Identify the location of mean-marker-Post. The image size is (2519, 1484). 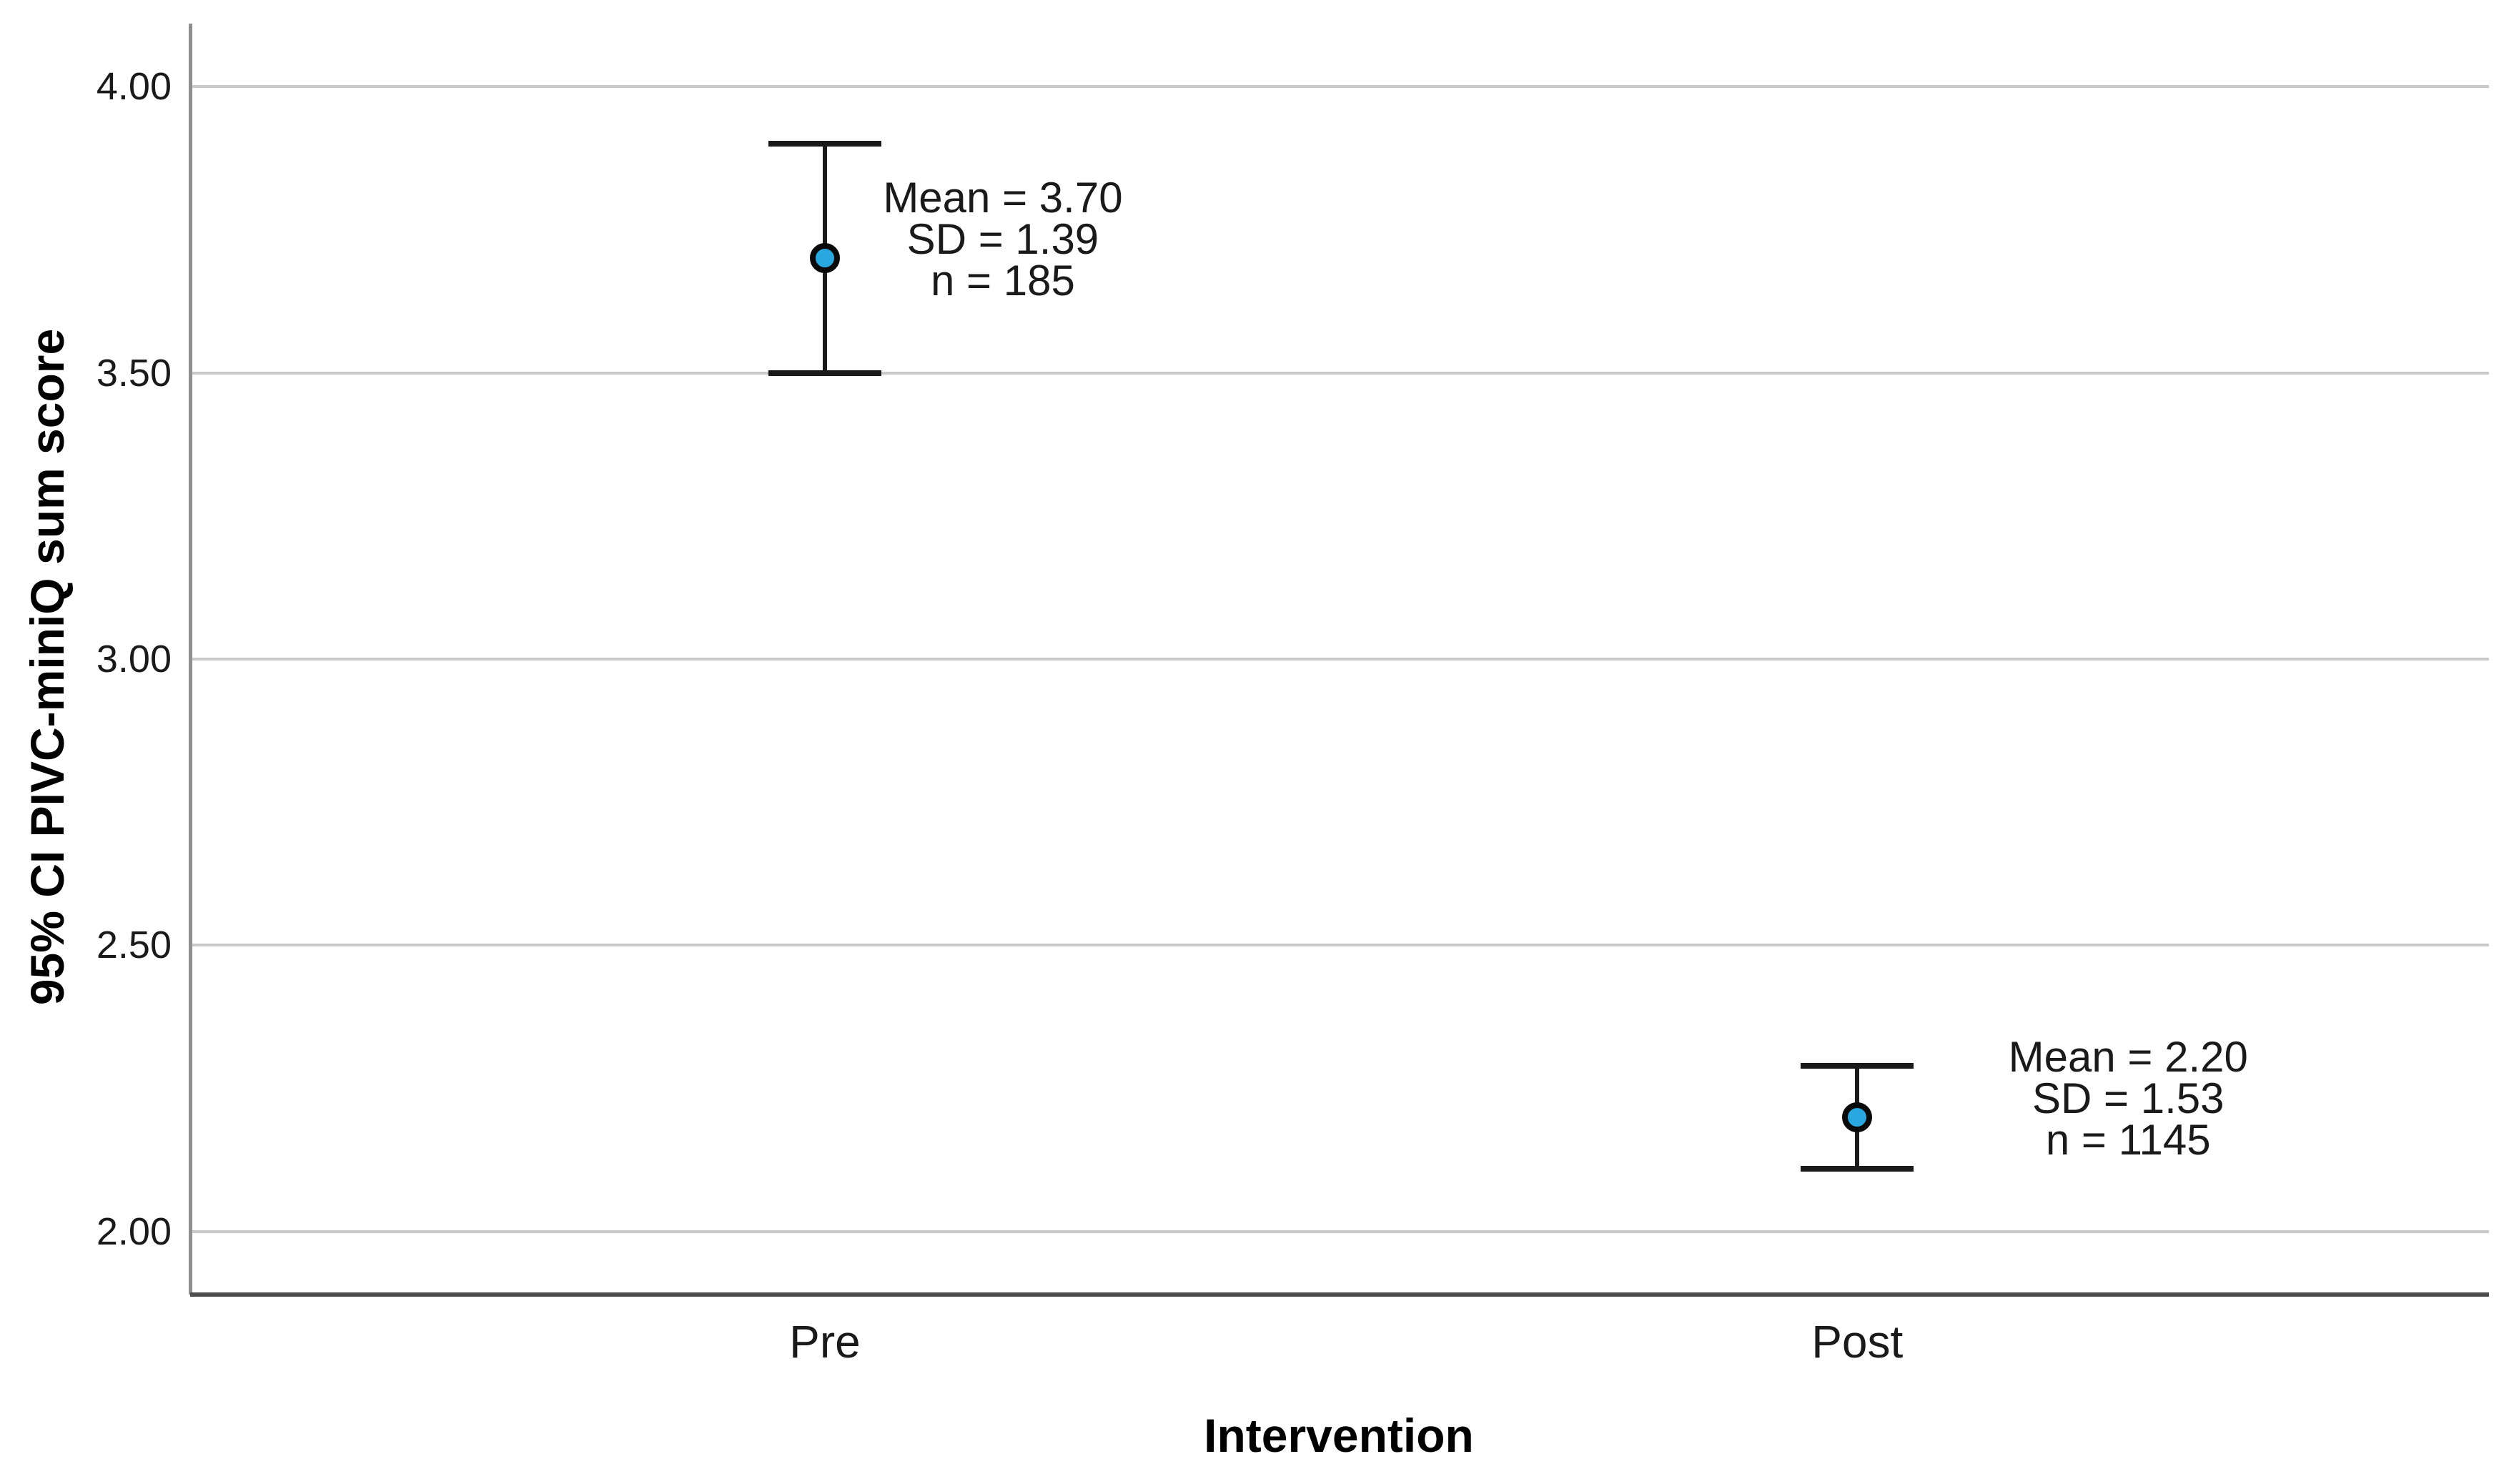
(1857, 1117).